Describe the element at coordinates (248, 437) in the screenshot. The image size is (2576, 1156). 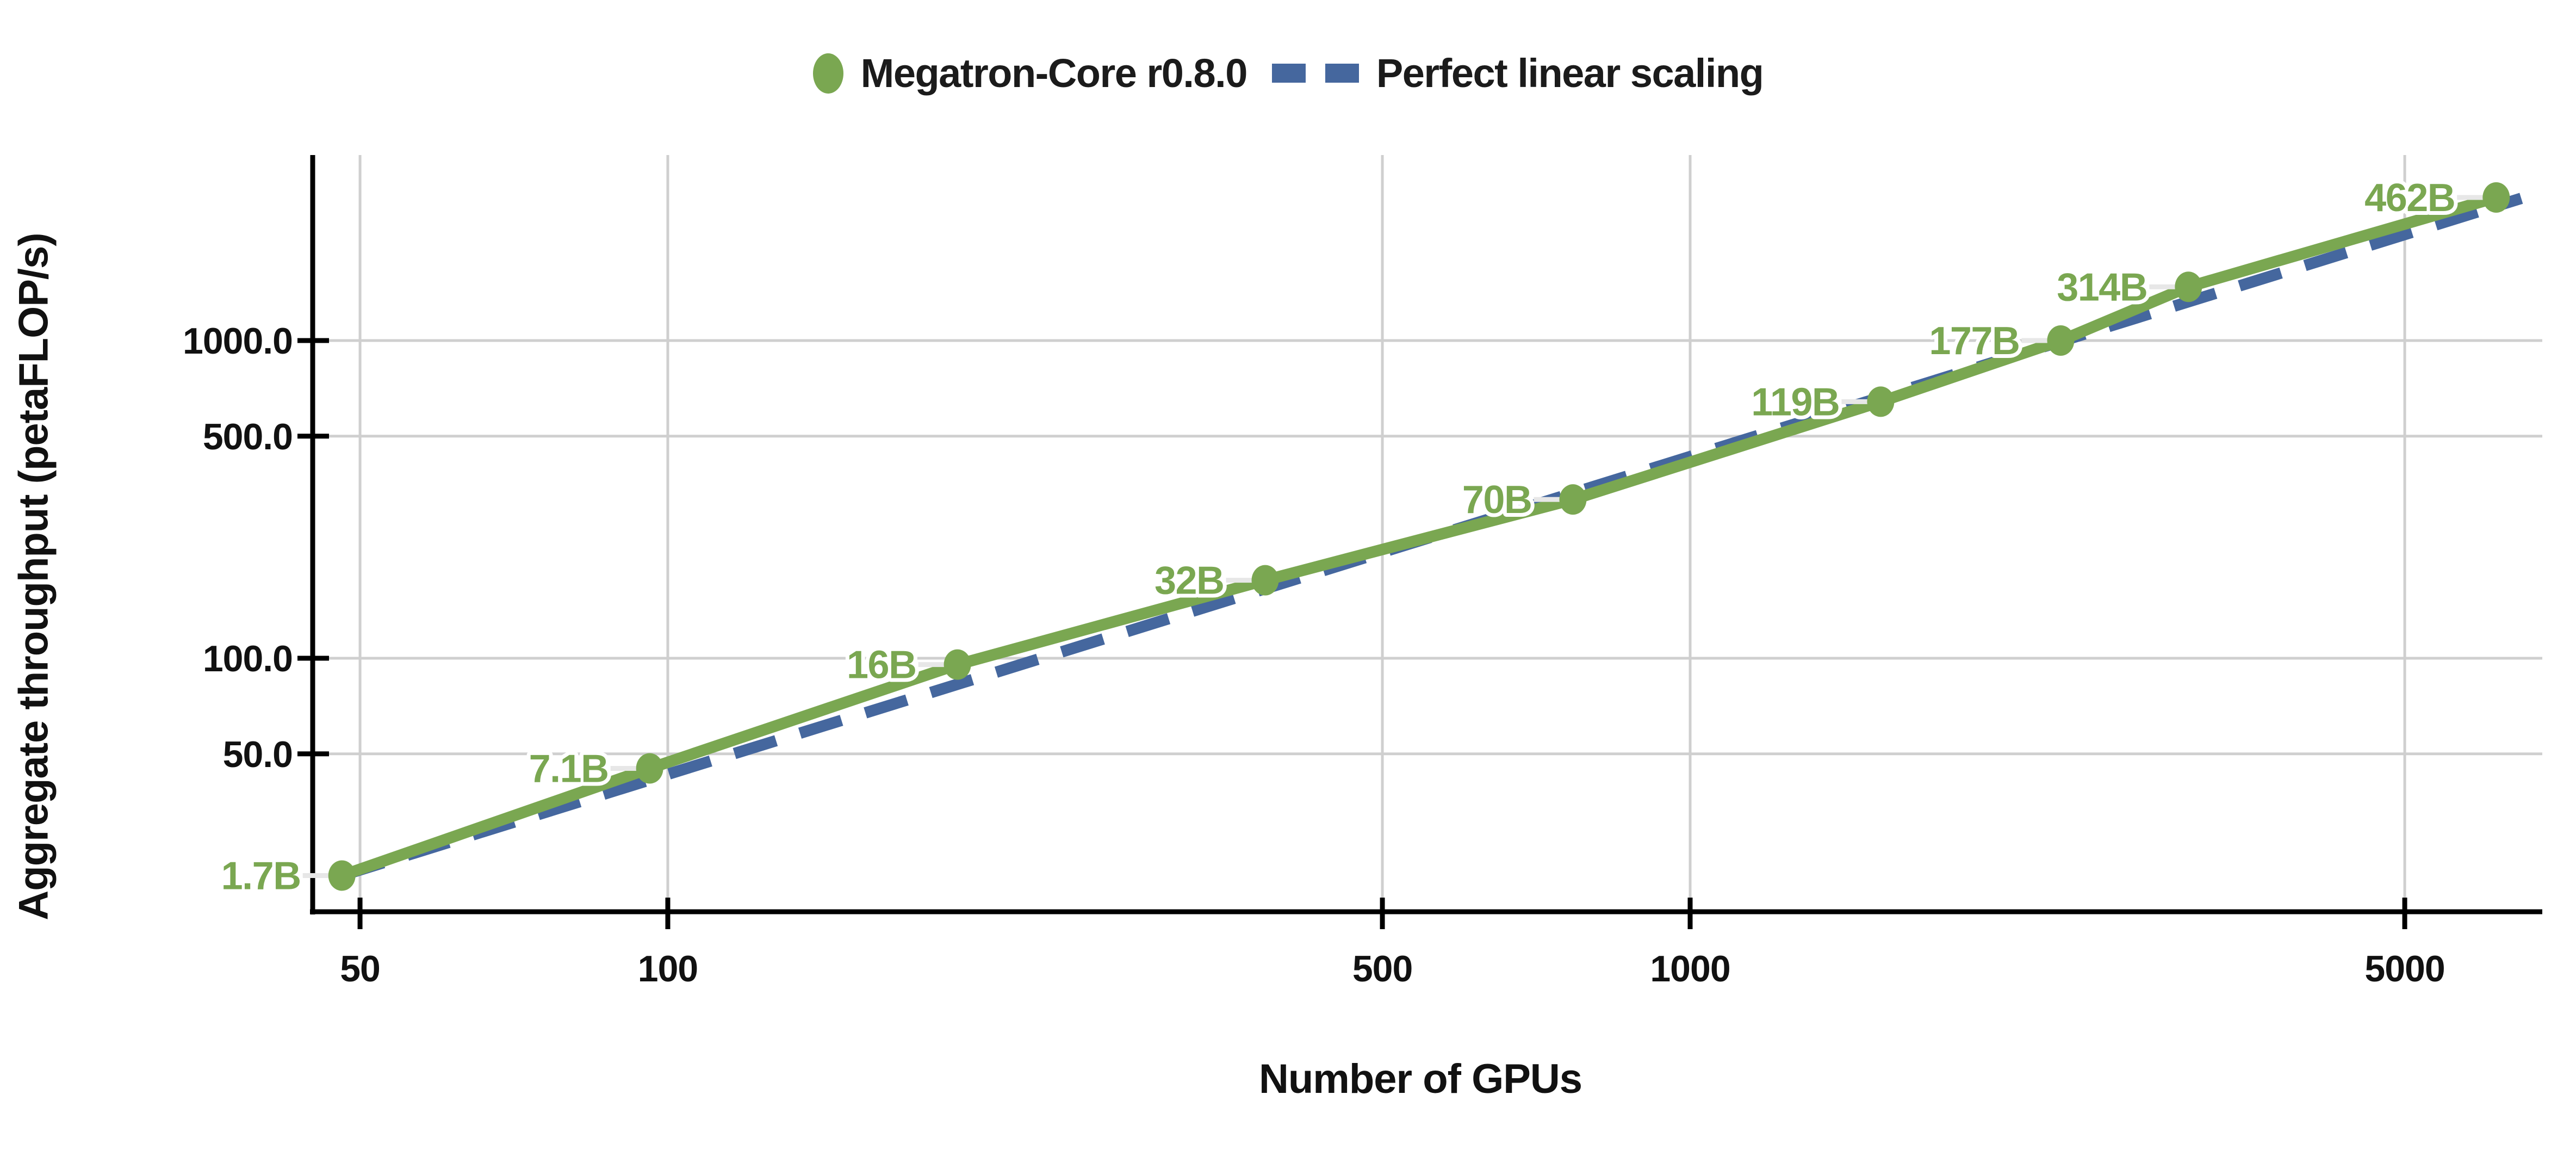
I see `y-tick-label: 500.0` at that location.